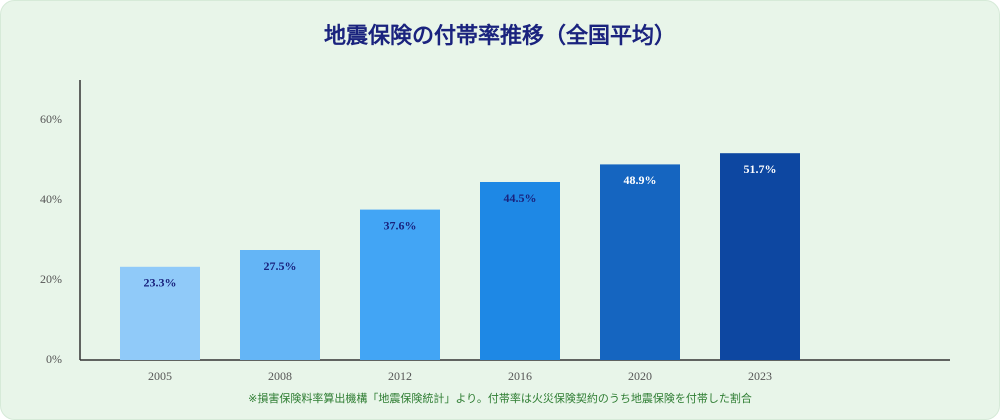 The height and width of the screenshot is (420, 1000). Describe the element at coordinates (51, 119) in the screenshot. I see `y-tick-label: 60%` at that location.